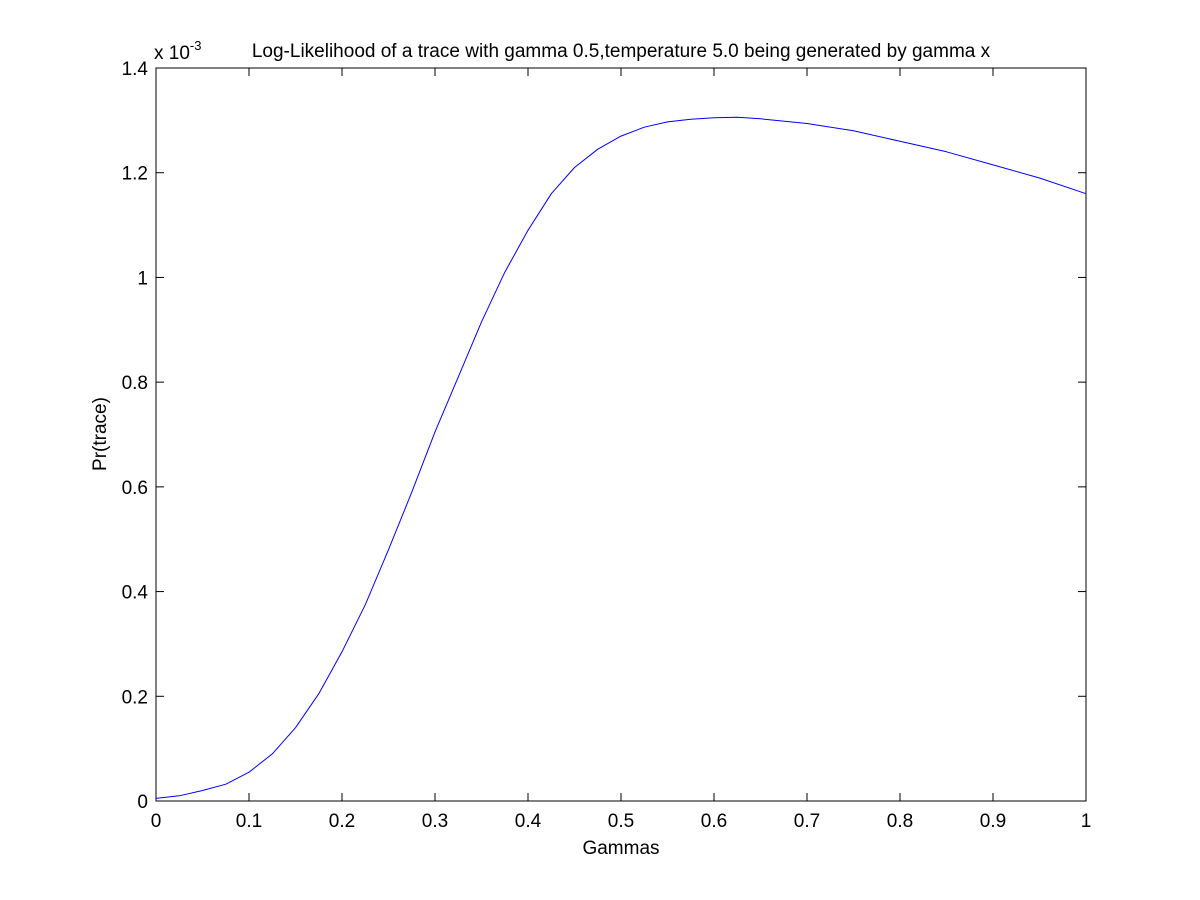 The width and height of the screenshot is (1200, 900). Describe the element at coordinates (196, 45) in the screenshot. I see `y-axis-exponent-power: -3` at that location.